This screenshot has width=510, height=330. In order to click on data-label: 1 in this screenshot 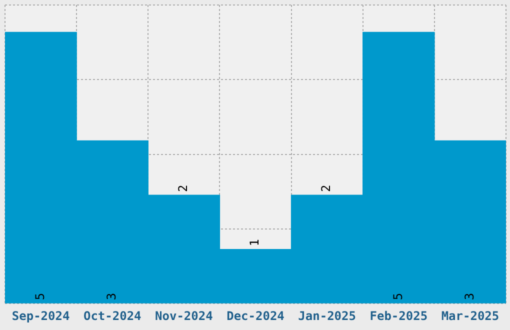, I will do `click(255, 242)`.